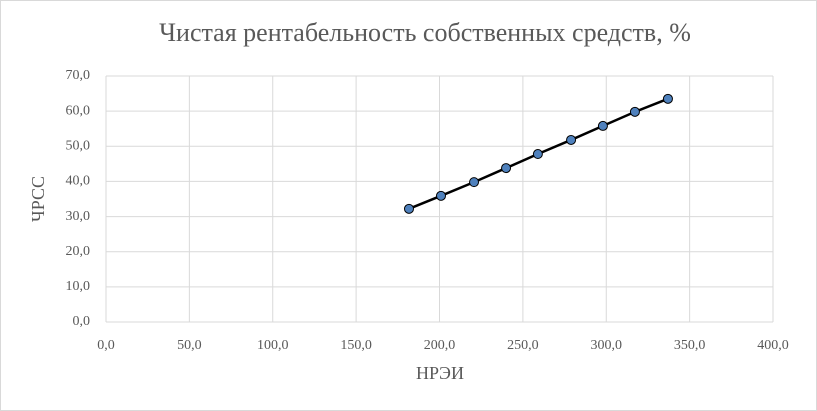 The width and height of the screenshot is (817, 411). Describe the element at coordinates (189, 345) in the screenshot. I see `x-tick-label: 50,0` at that location.